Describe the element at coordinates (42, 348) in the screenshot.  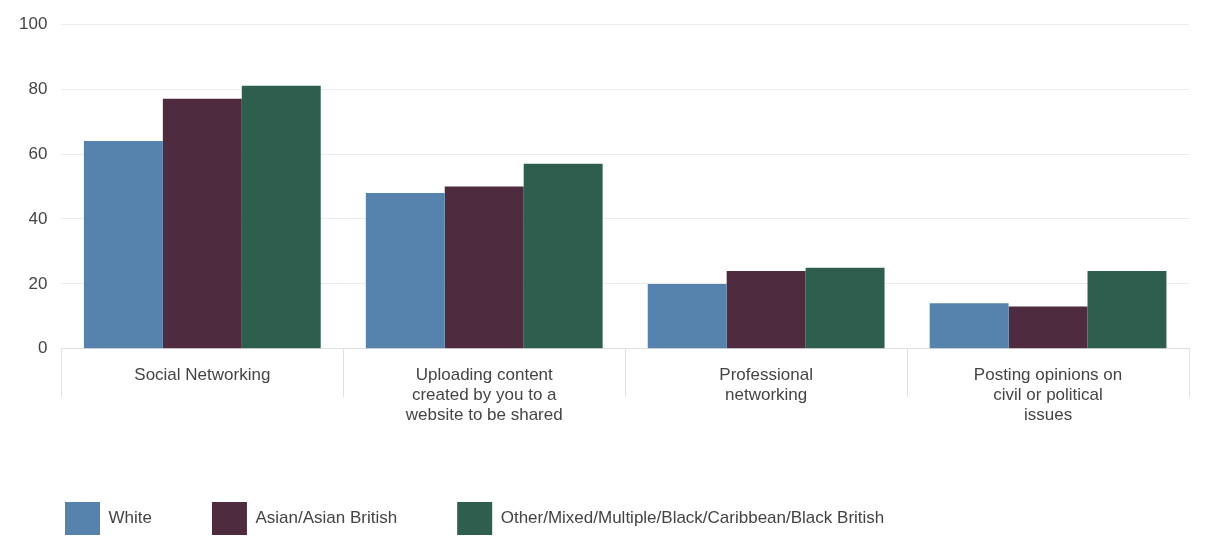
I see `y-tick-label: 0` at that location.